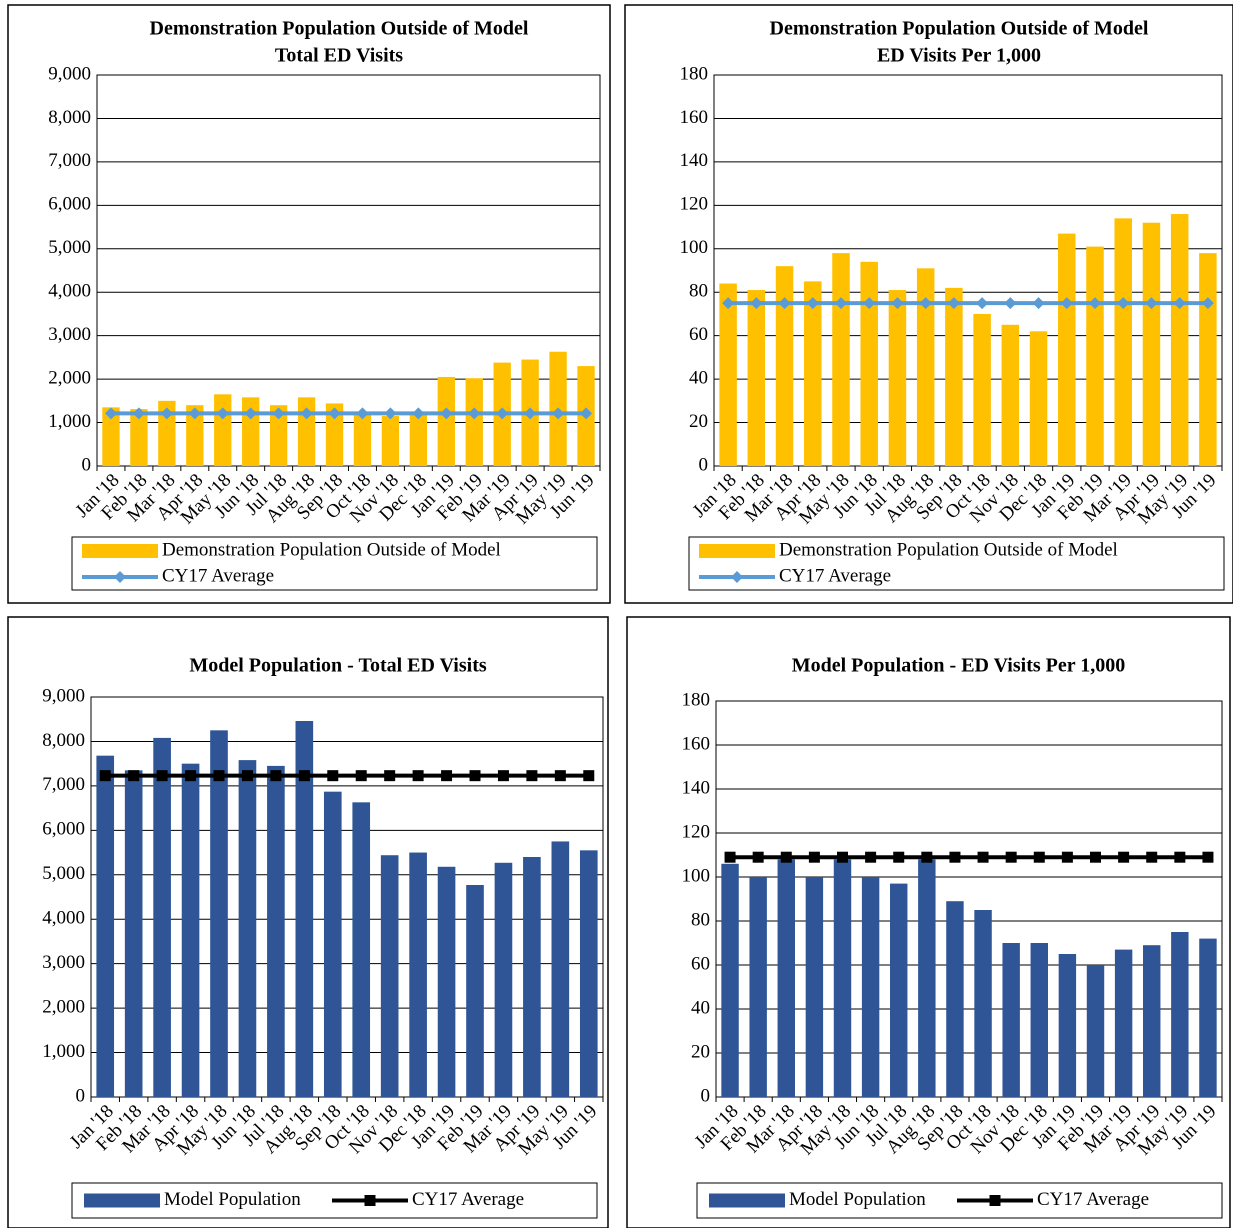 This screenshot has width=1233, height=1228. I want to click on legend-label: Model Population, so click(232, 1199).